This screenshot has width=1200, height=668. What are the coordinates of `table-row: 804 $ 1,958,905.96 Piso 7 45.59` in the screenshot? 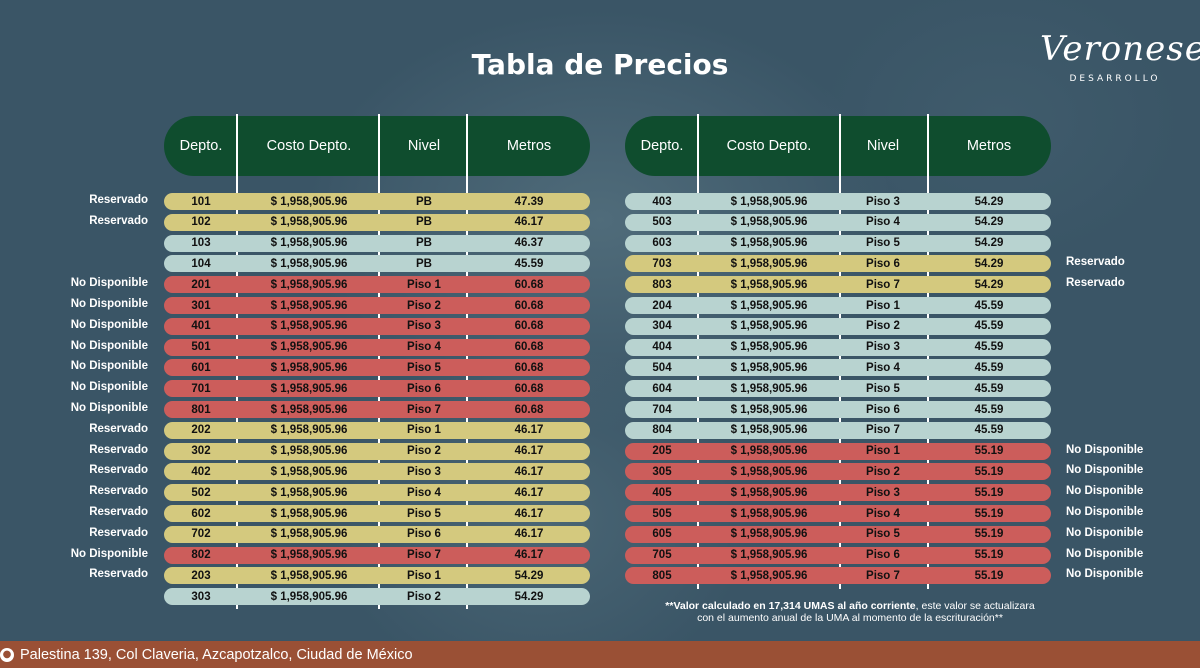 It's located at (838, 430).